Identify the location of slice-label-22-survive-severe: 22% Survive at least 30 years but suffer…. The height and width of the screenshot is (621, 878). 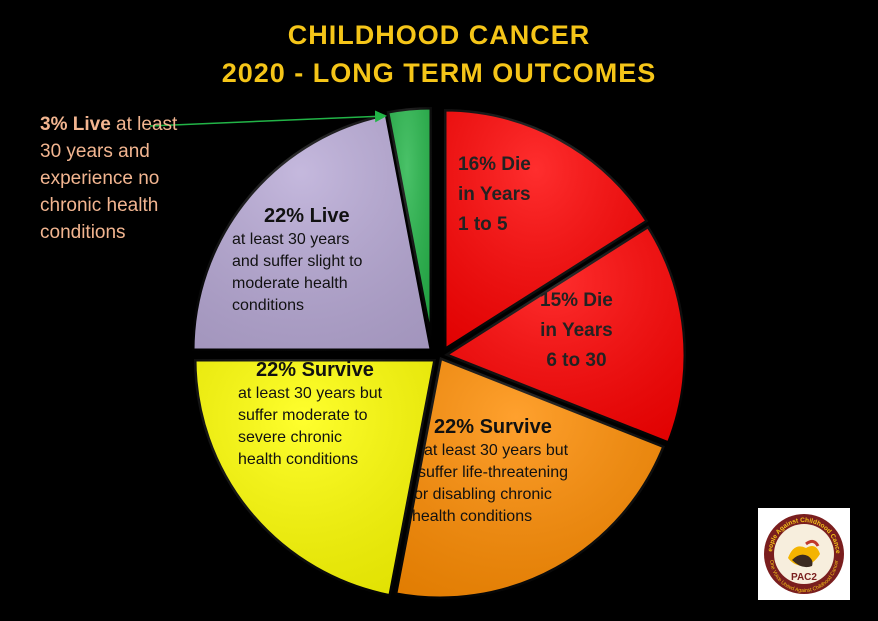
(490, 470).